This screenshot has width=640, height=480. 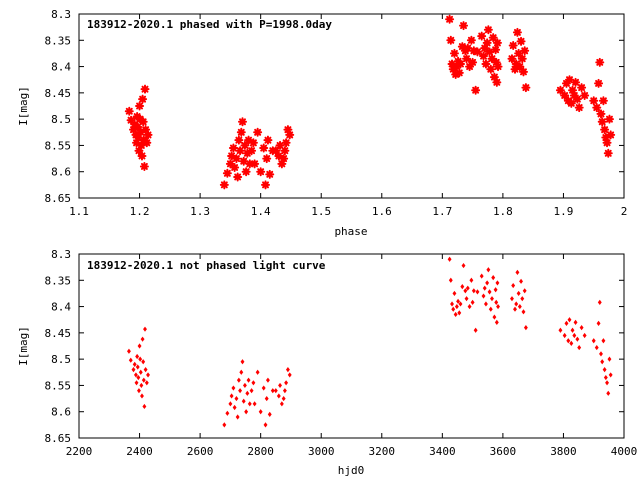 I want to click on phased-x-tick-label: 2, so click(x=624, y=211).